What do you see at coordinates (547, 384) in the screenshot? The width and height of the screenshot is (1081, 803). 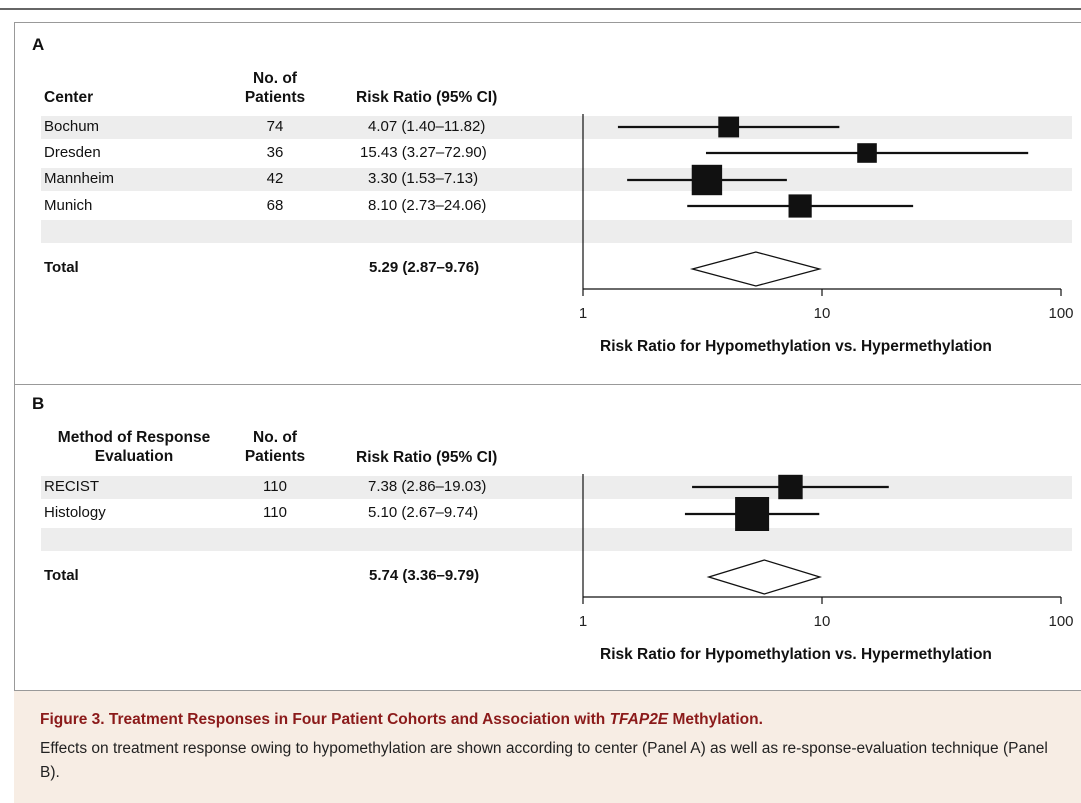 I see `panel-divider` at bounding box center [547, 384].